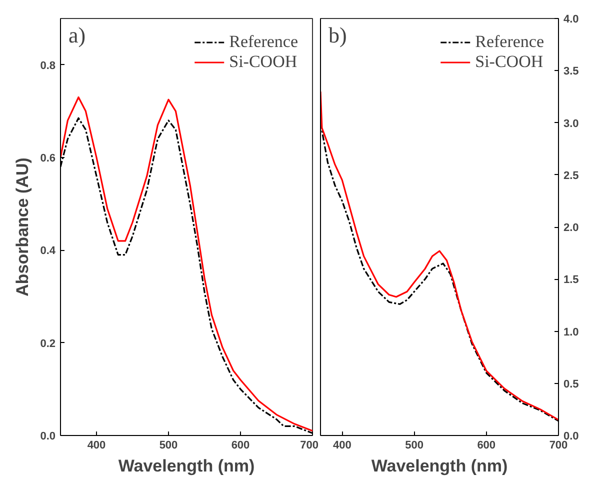 This screenshot has height=480, width=592. Describe the element at coordinates (48, 66) in the screenshot. I see `y-tick-label: 0.8` at that location.